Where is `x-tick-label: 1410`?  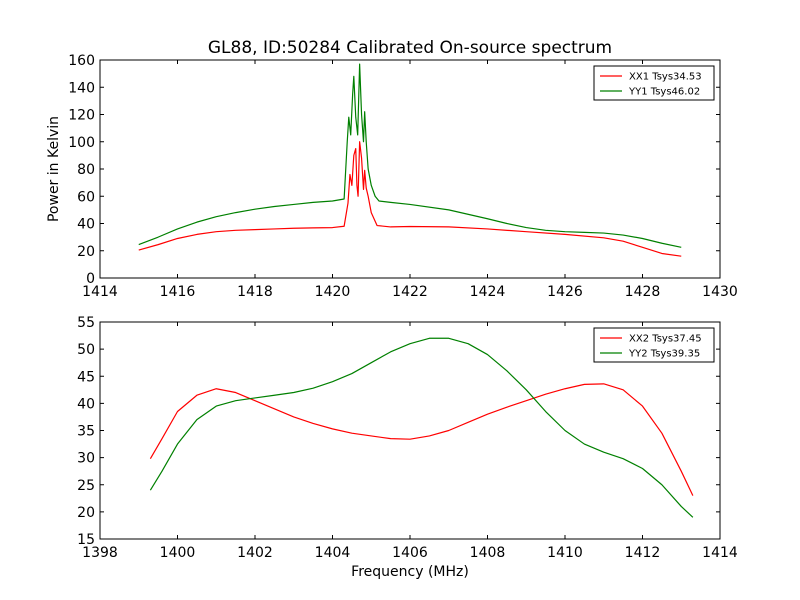
x-tick-label: 1410 is located at coordinates (565, 553).